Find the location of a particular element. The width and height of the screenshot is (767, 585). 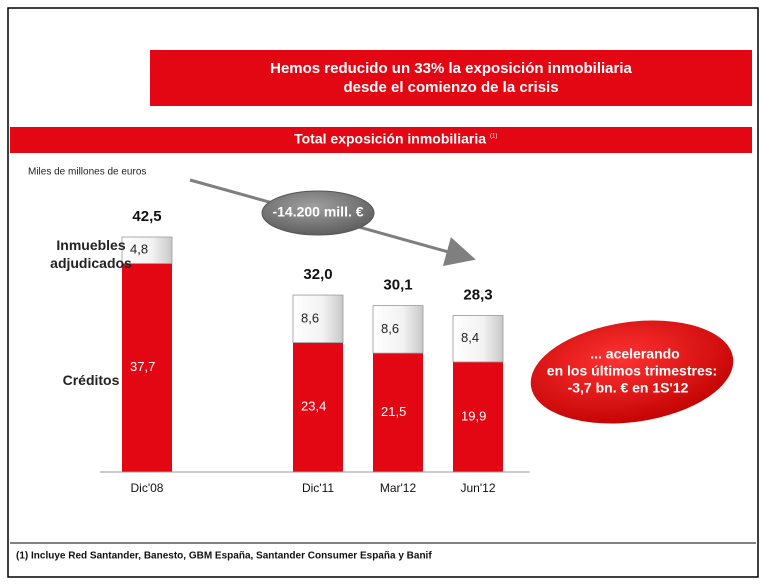

value-label: 37,7 is located at coordinates (142, 366).